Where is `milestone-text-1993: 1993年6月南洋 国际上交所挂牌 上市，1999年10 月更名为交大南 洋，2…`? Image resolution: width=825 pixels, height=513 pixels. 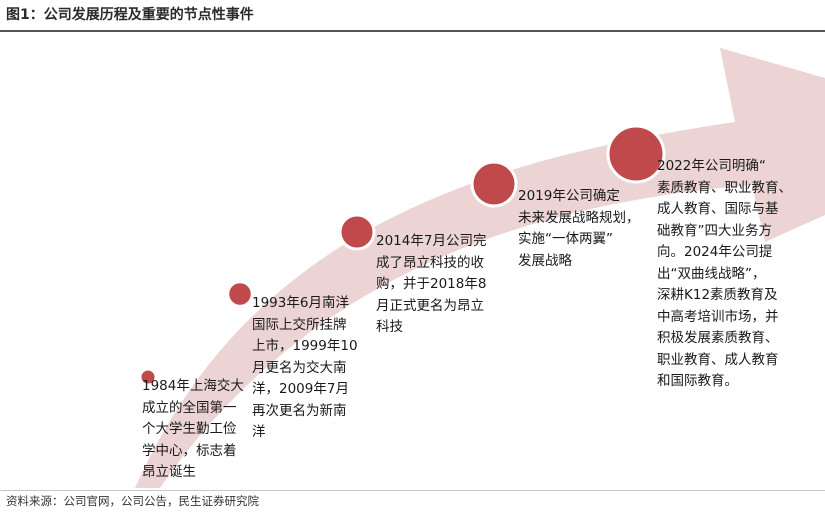
milestone-text-1993: 1993年6月南洋 国际上交所挂牌 上市，1999年10 月更名为交大南 洋，2… is located at coordinates (305, 367).